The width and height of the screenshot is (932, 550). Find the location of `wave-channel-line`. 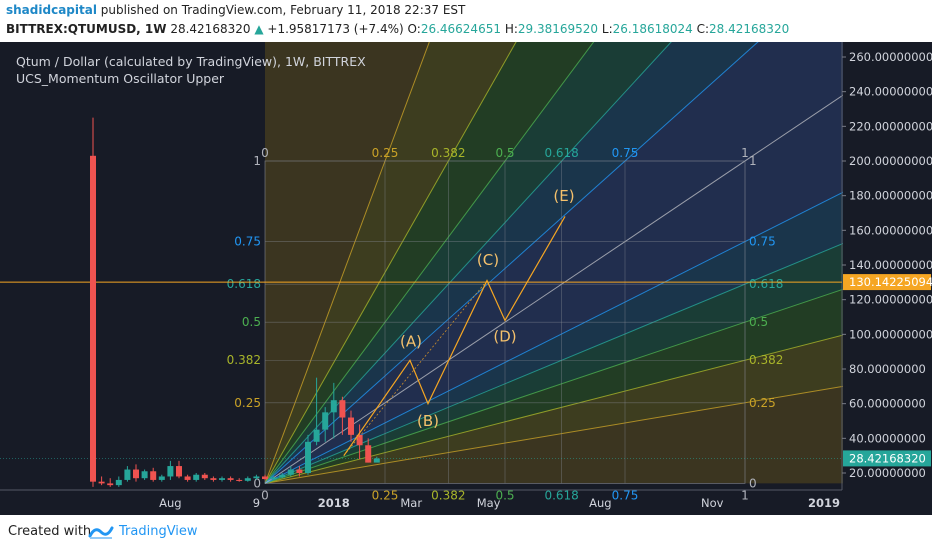

wave-channel-line is located at coordinates (415, 368).